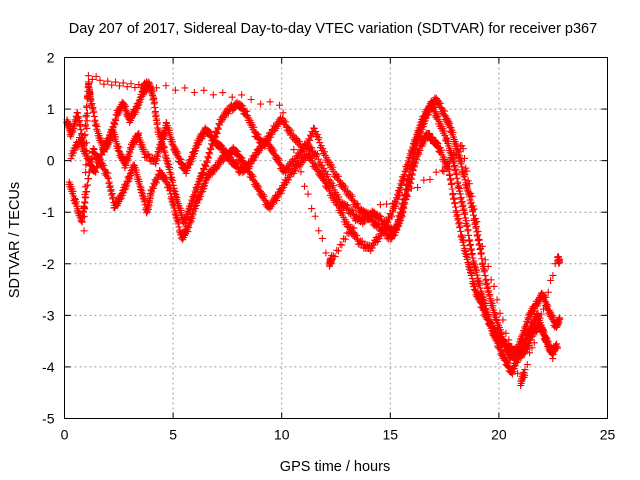  Describe the element at coordinates (48, 419) in the screenshot. I see `y-tick-label: -5` at that location.